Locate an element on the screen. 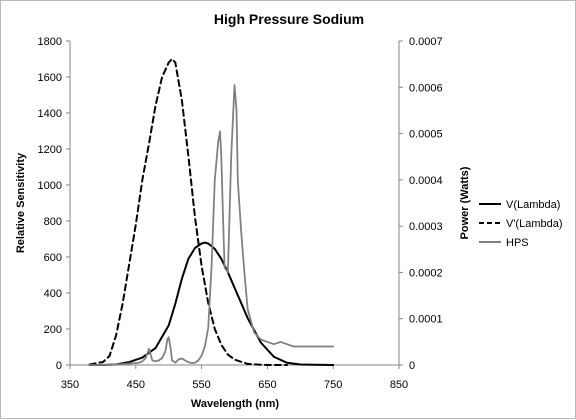  y2-tick-label: 0 is located at coordinates (412, 366).